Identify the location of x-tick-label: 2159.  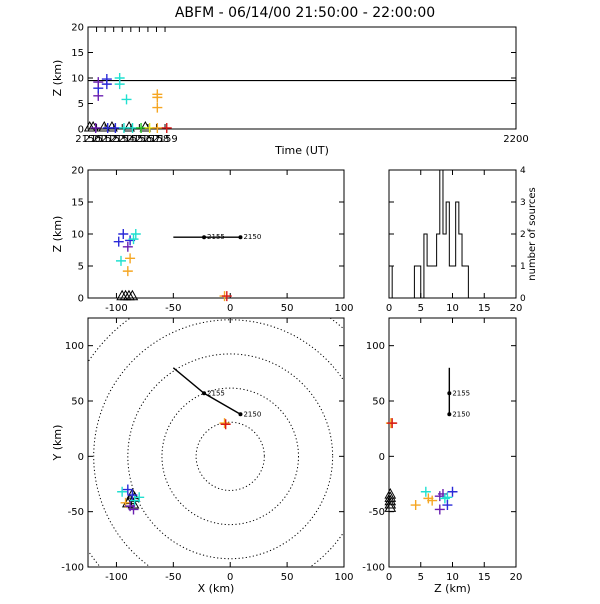
(164, 139).